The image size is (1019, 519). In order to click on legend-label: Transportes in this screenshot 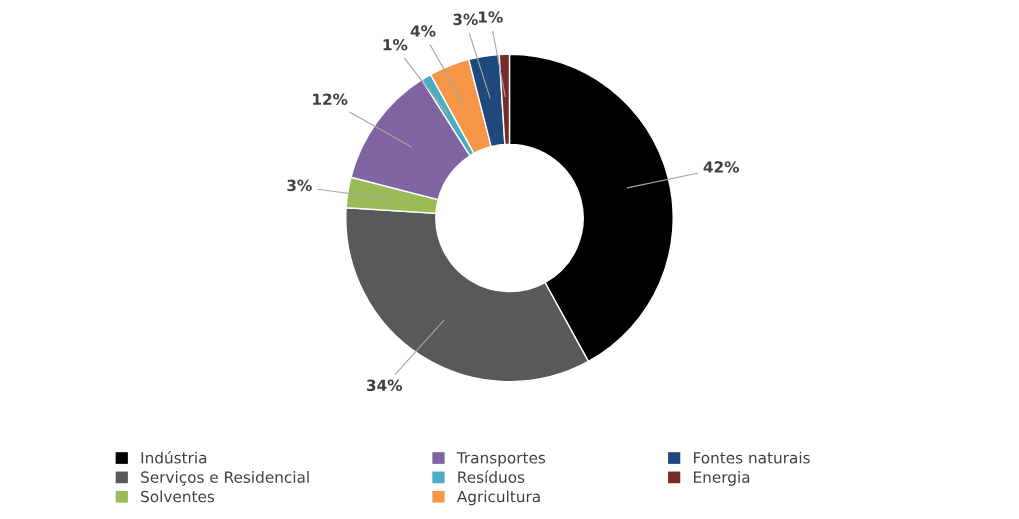, I will do `click(501, 459)`.